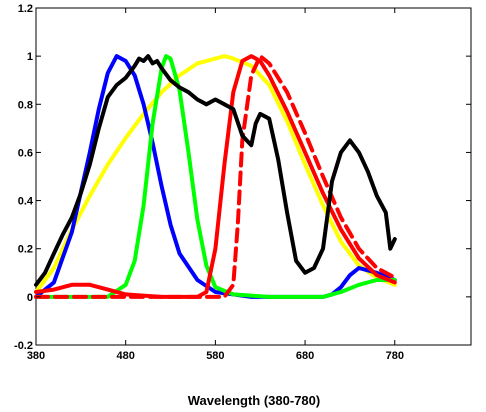  What do you see at coordinates (25, 105) in the screenshot?
I see `y-tick-label: 0.8` at bounding box center [25, 105].